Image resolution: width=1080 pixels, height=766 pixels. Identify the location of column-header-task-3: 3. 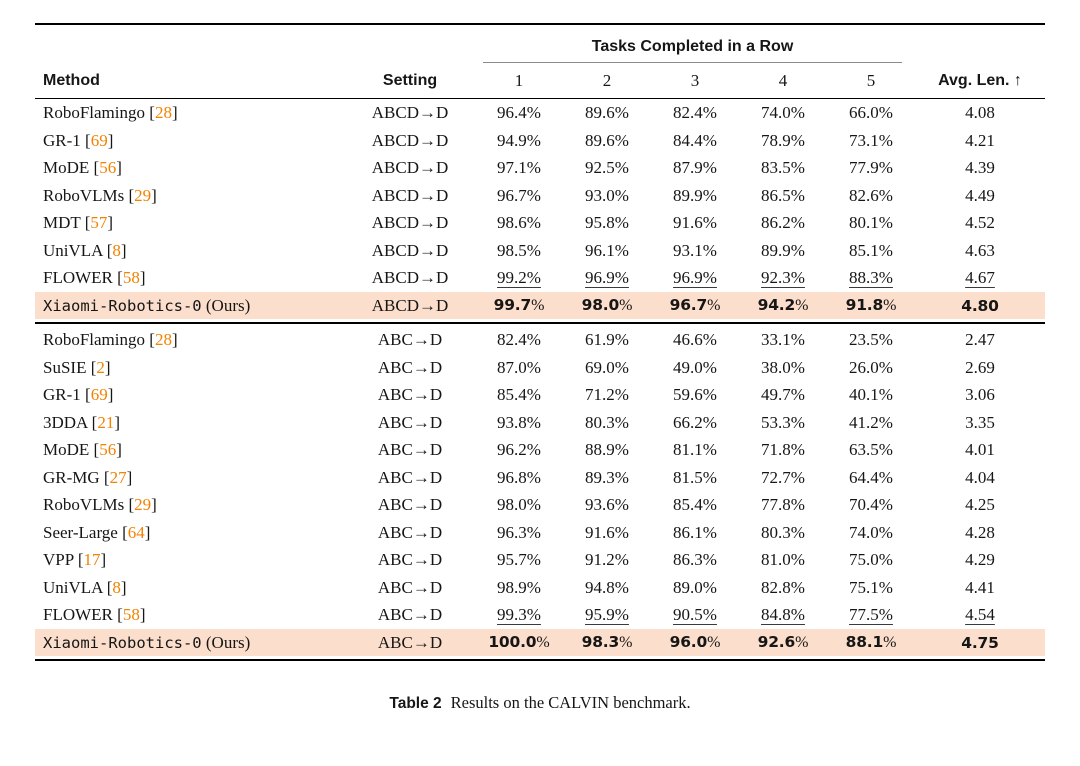
(695, 80).